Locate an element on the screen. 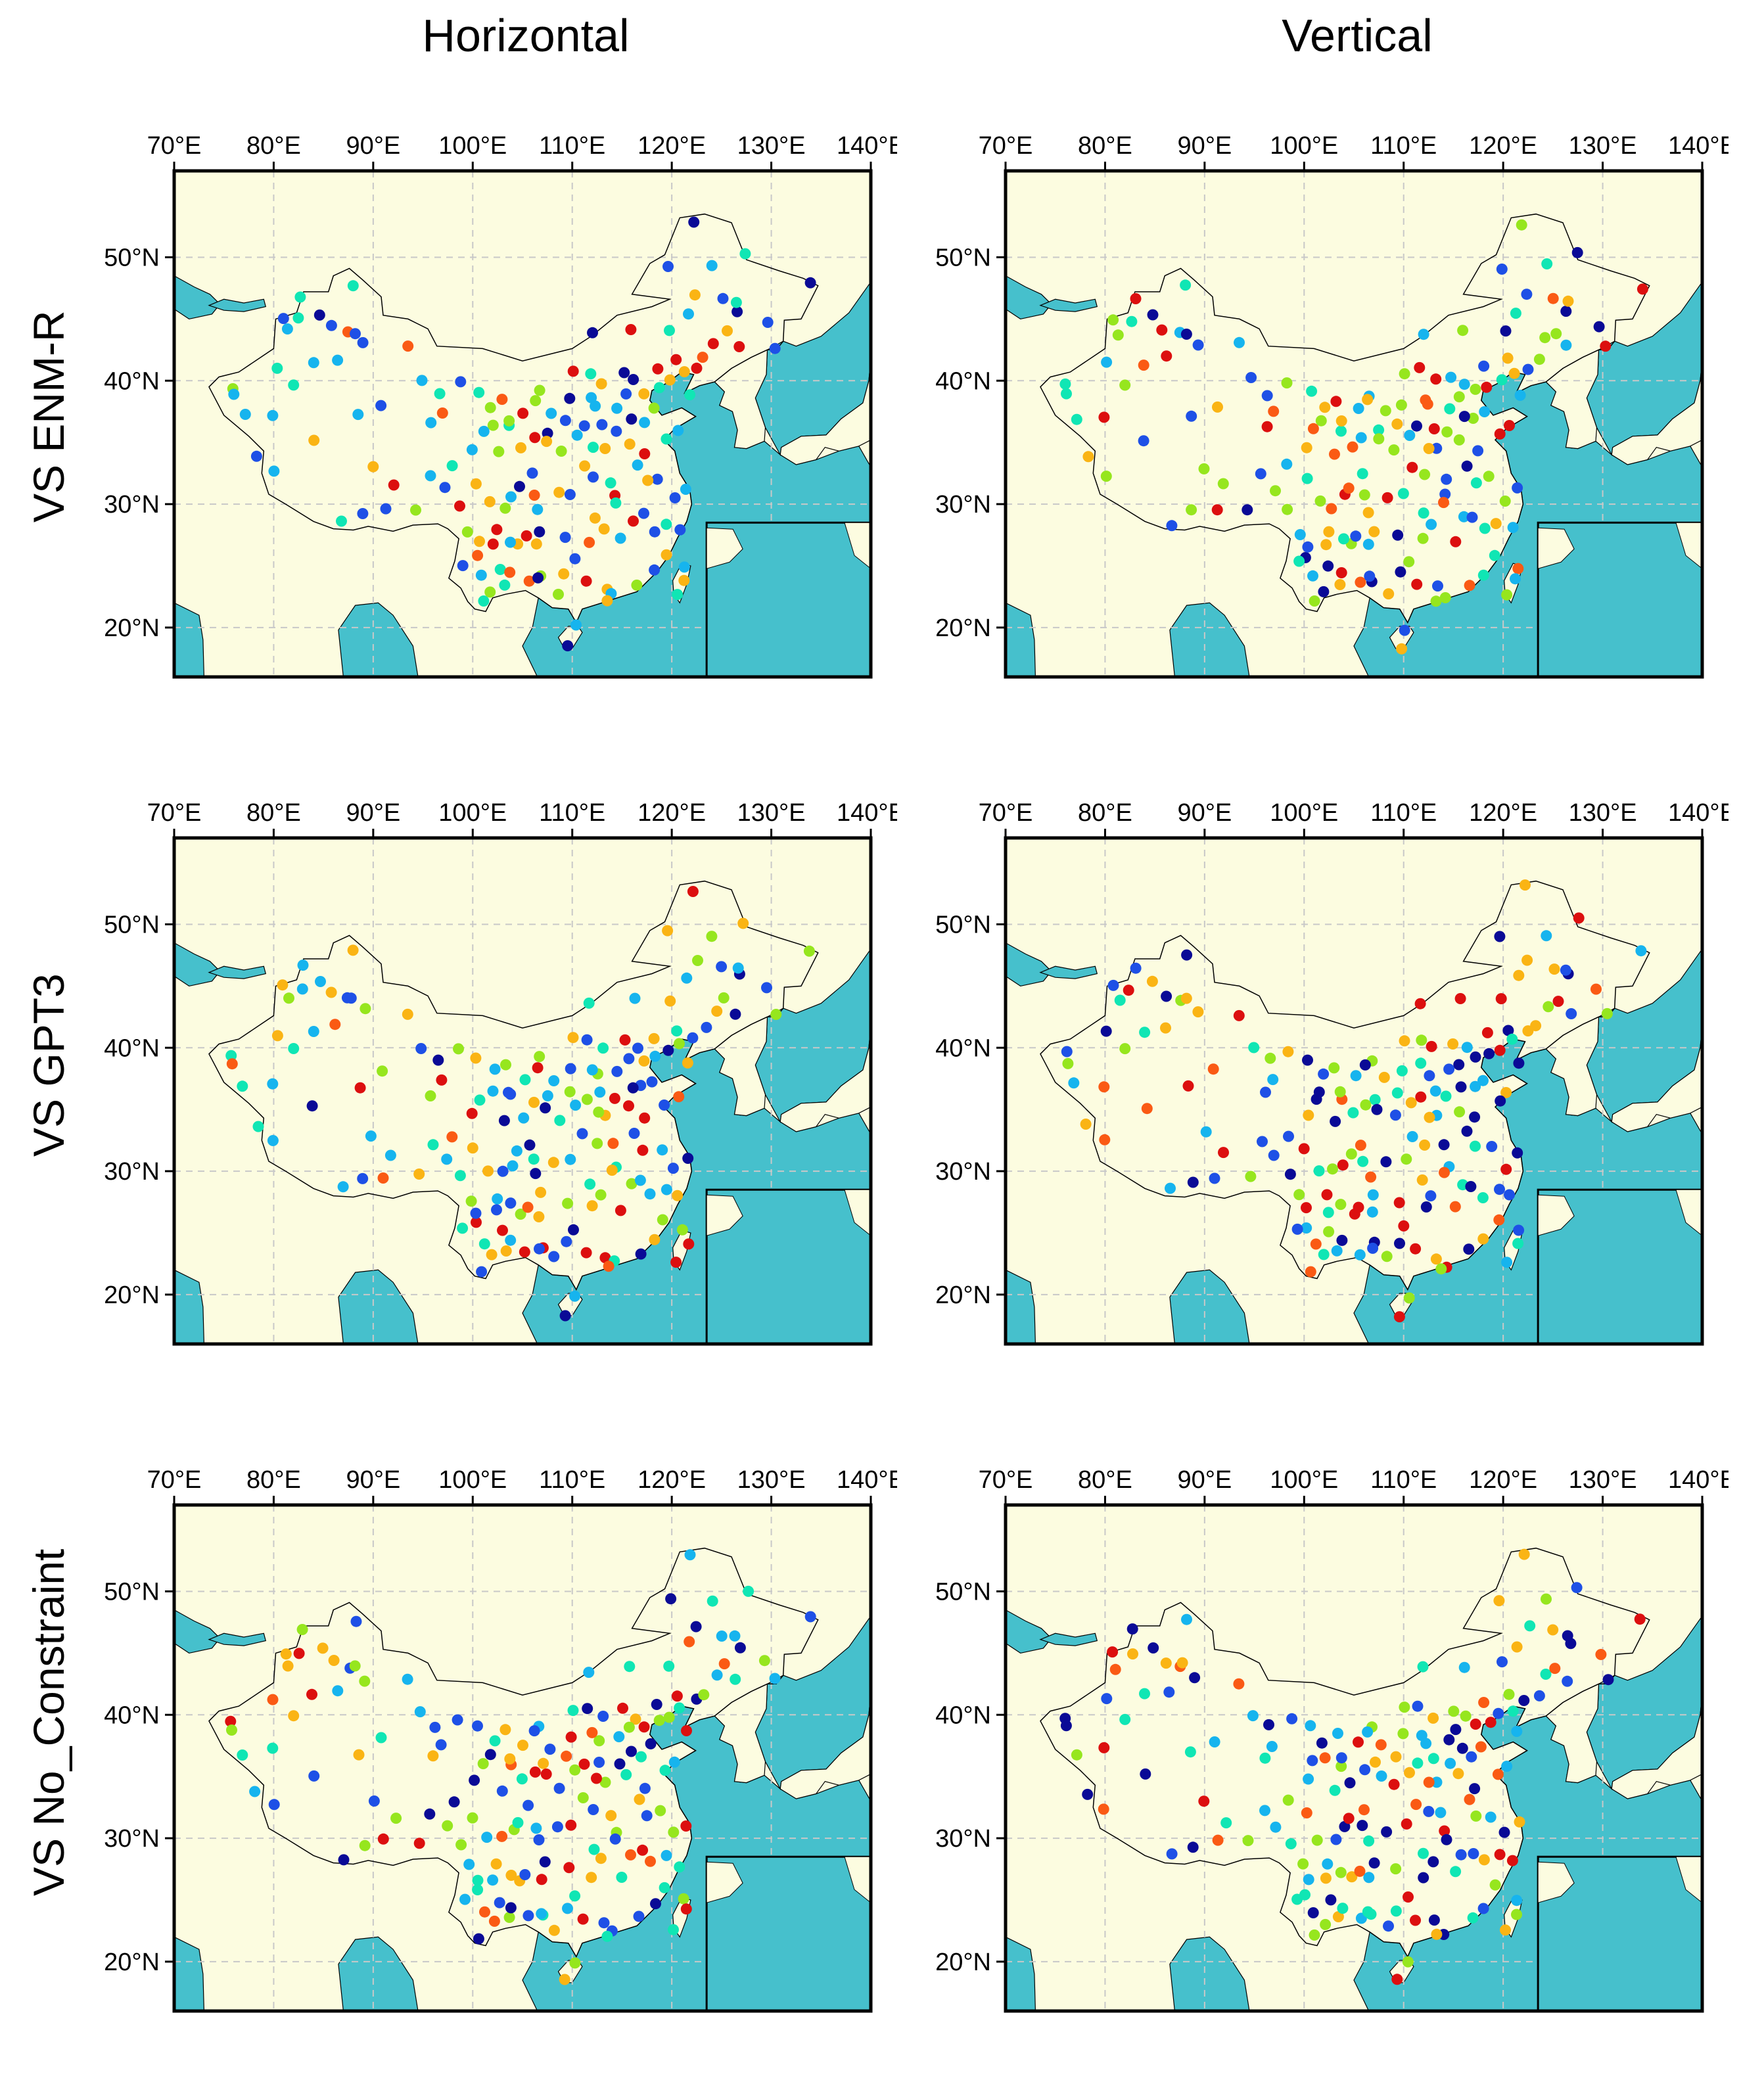 This screenshot has width=1764, height=2082. lon-tick-label: 110°E is located at coordinates (1403, 813).